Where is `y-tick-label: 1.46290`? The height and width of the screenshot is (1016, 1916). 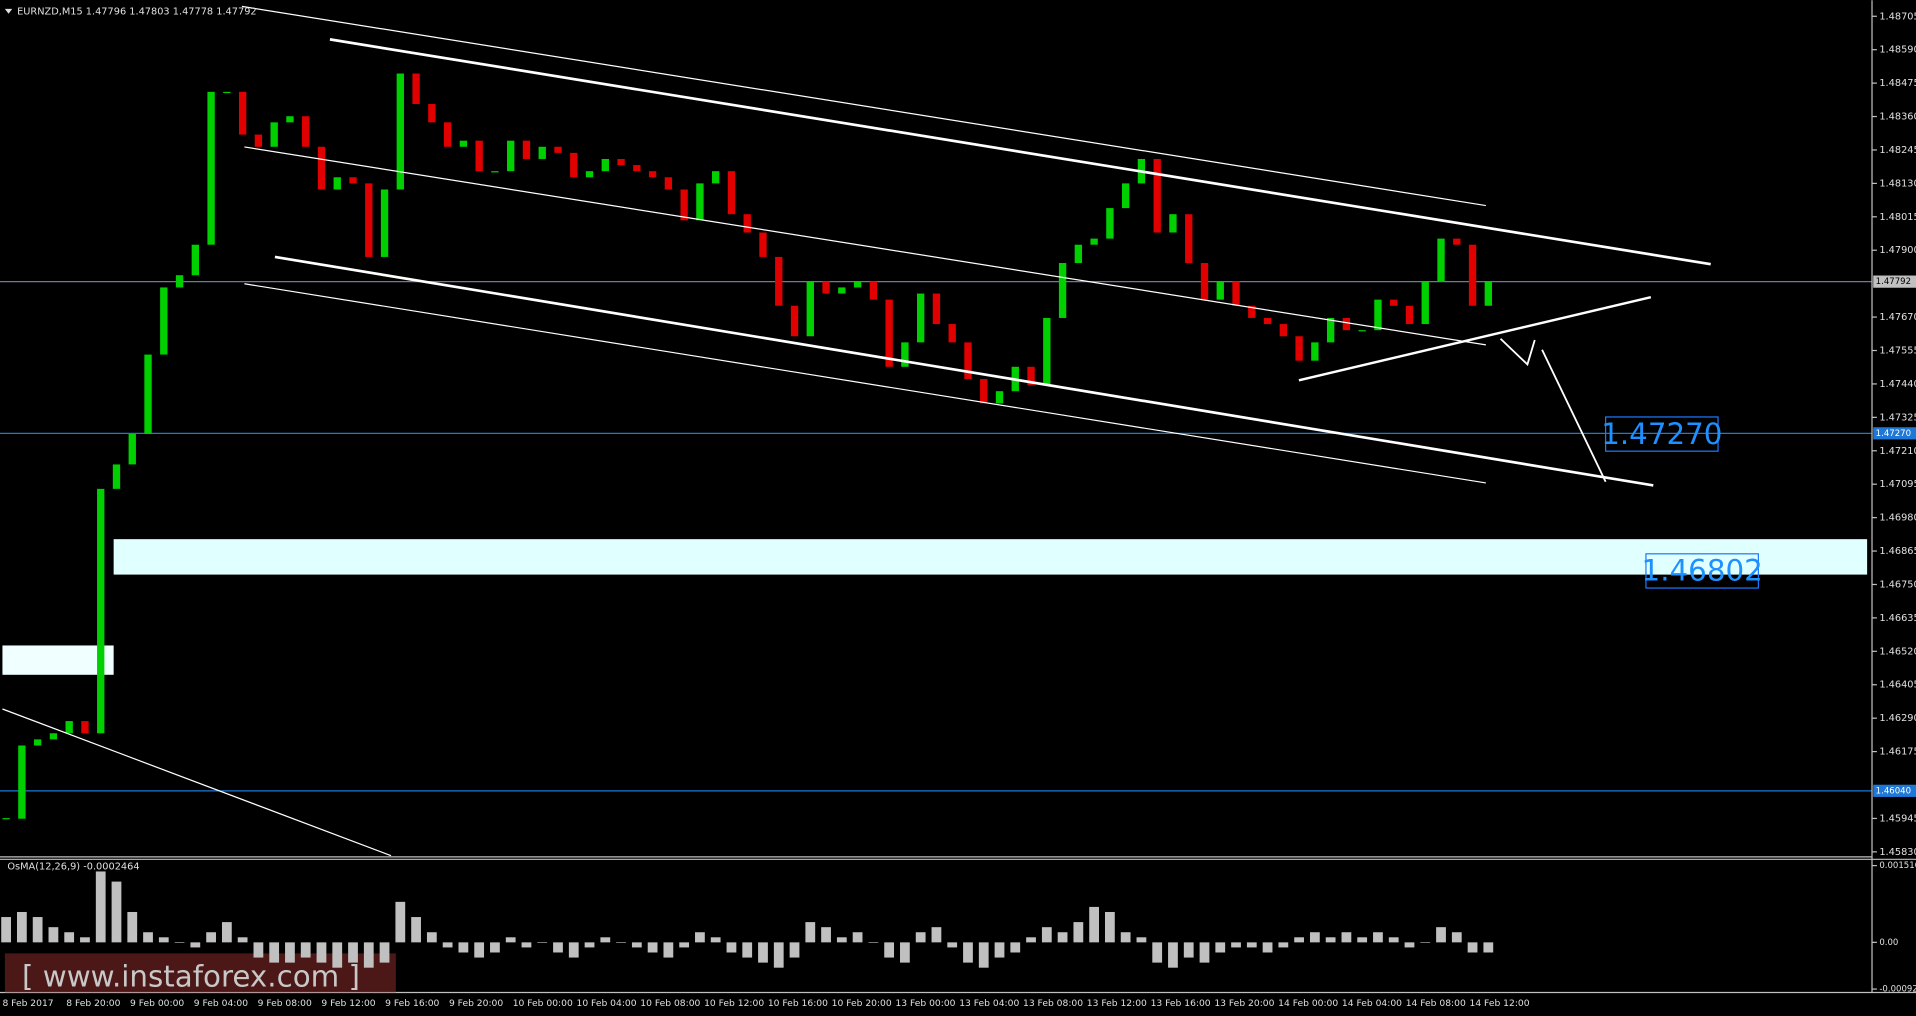 y-tick-label: 1.46290 is located at coordinates (1897, 718).